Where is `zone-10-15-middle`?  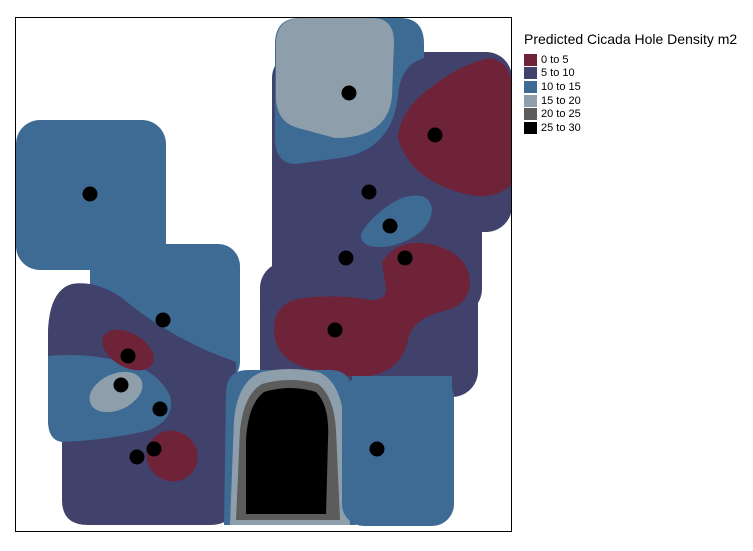
zone-10-15-middle is located at coordinates (396, 221).